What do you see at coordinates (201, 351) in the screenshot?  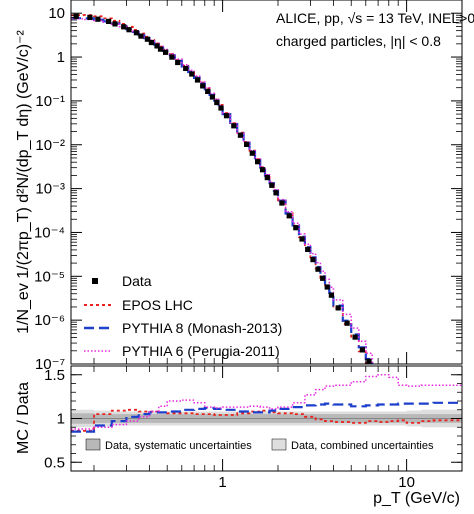 I see `legend-pythia6-label: PYTHIA 6 (Perugia-2011)` at bounding box center [201, 351].